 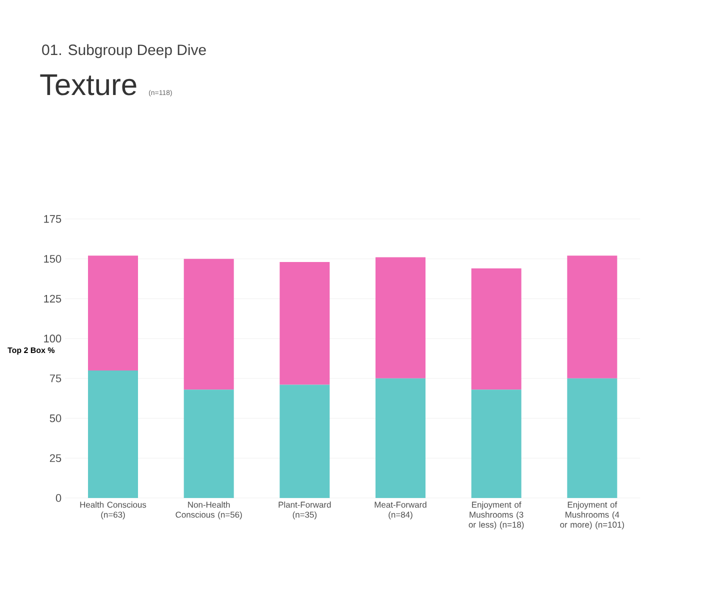 I want to click on y-tick-label: 175, so click(x=53, y=219).